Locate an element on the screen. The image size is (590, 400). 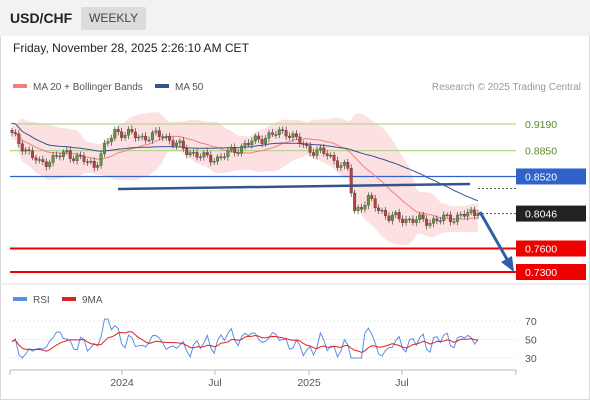
rsi-level-label: 70 is located at coordinates (531, 322).